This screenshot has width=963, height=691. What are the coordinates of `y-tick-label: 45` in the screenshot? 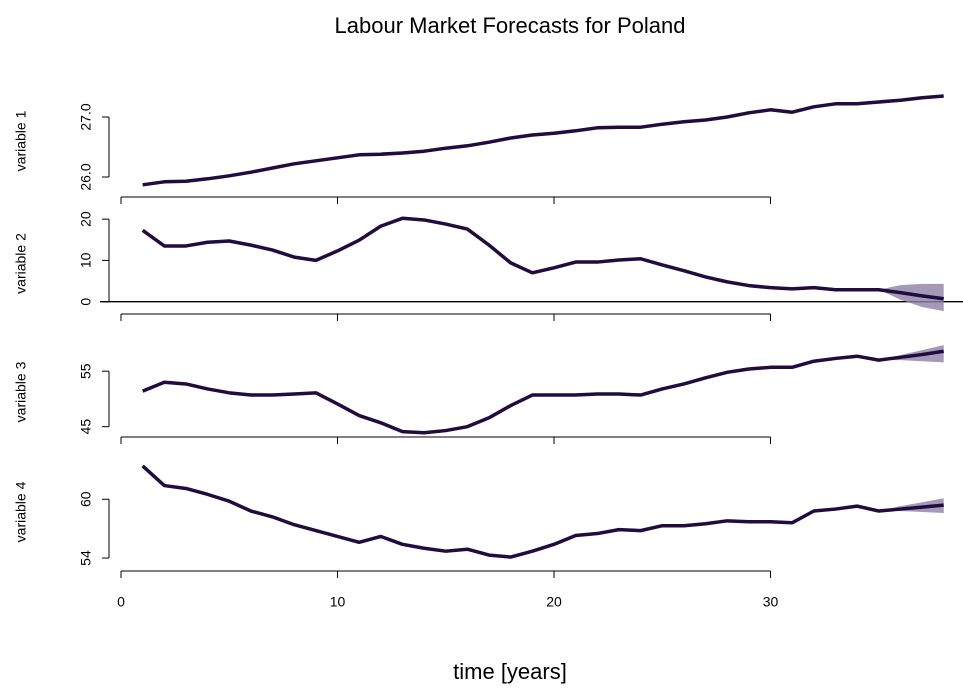 It's located at (86, 427).